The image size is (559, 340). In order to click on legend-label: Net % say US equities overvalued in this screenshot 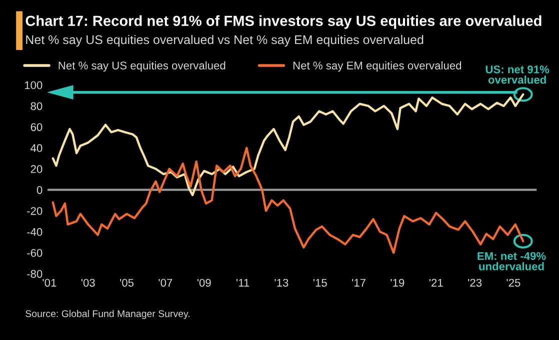, I will do `click(142, 66)`.